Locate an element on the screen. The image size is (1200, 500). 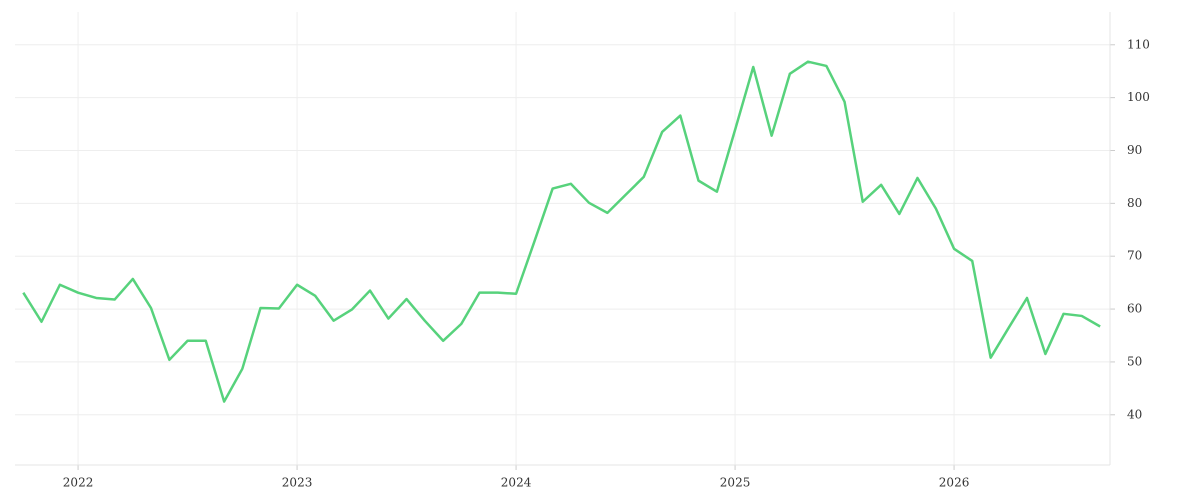
y-tick-label: 60 is located at coordinates (1134, 309).